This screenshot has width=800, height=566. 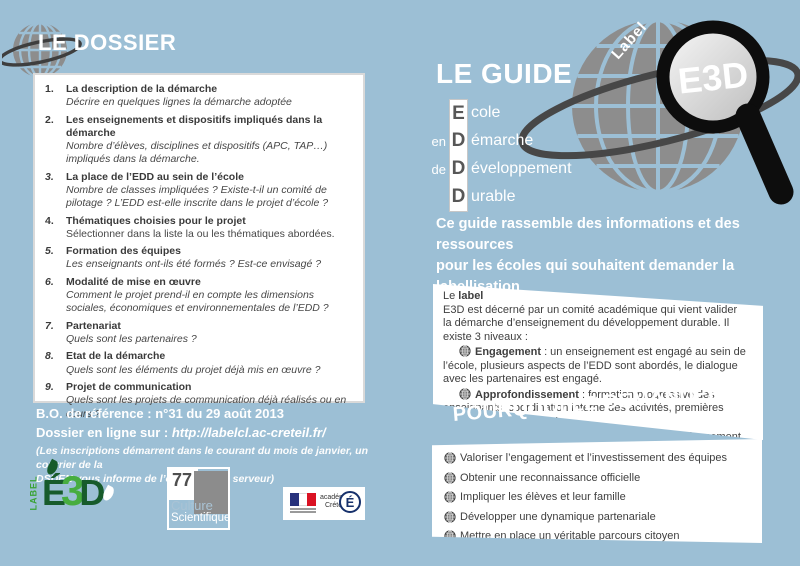 I want to click on academie-creteil-logo: académie Créteil É, so click(x=324, y=503).